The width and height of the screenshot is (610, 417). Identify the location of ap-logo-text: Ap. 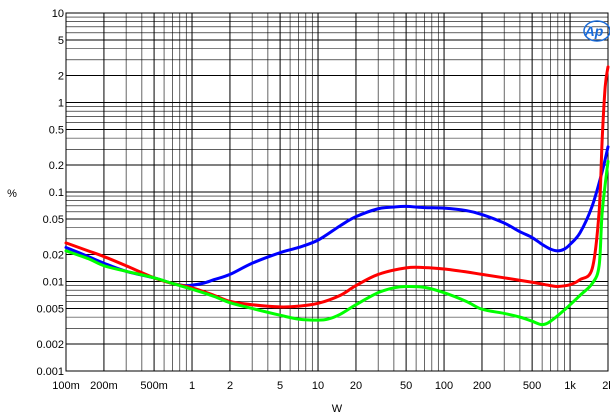
(594, 31).